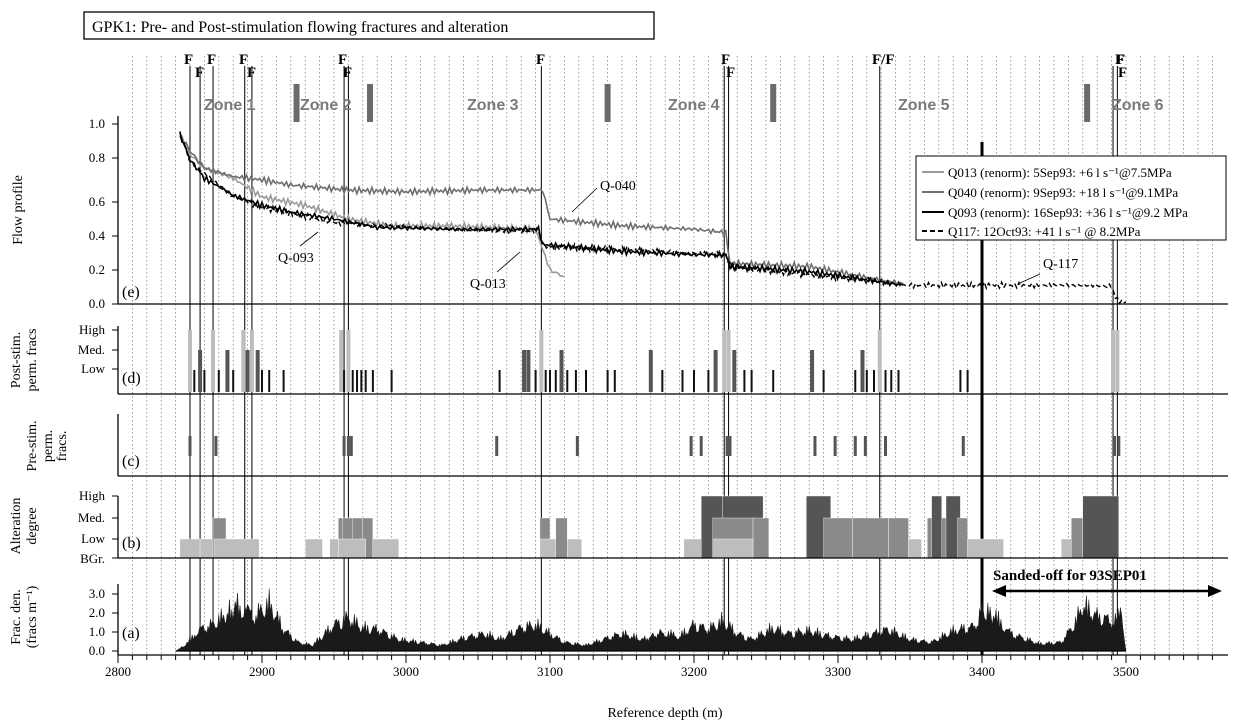  I want to click on panel-tag-b: (b), so click(131, 543).